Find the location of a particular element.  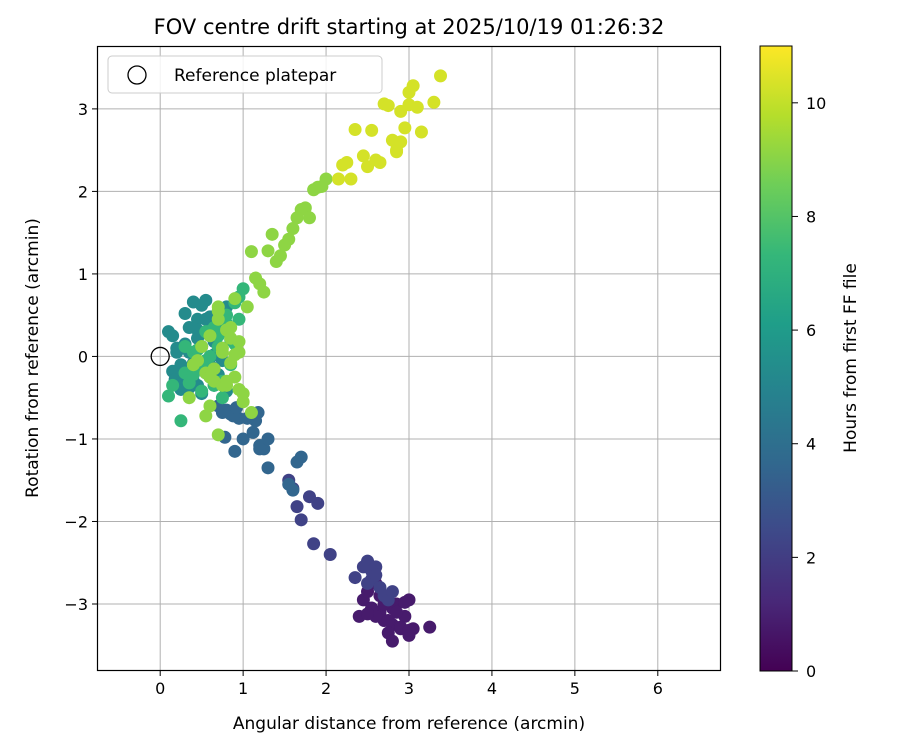

y-tick-label: −3 is located at coordinates (76, 604).